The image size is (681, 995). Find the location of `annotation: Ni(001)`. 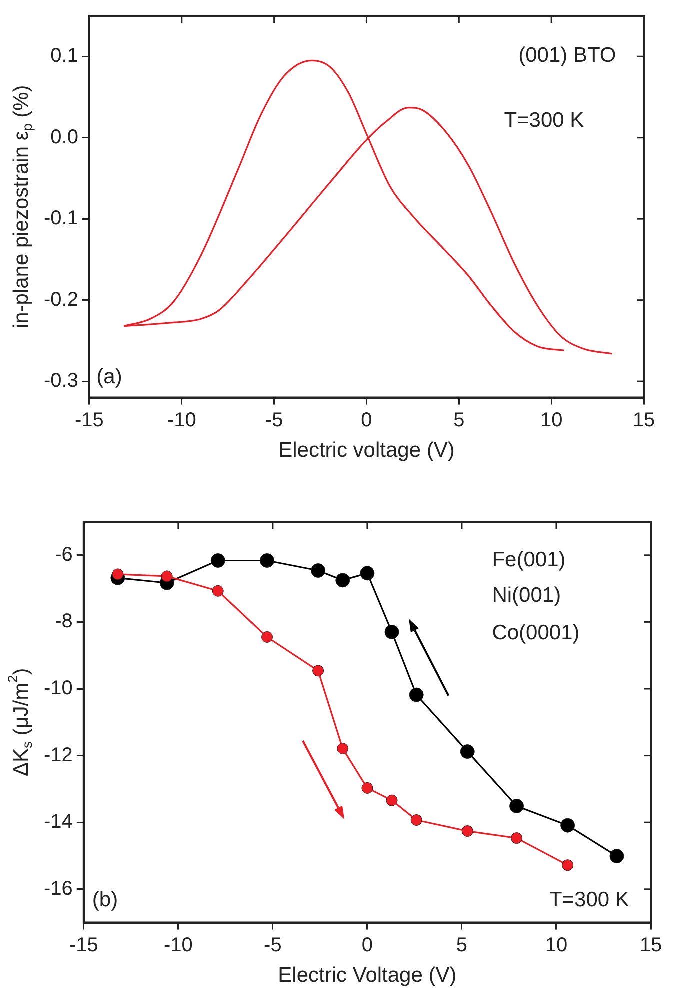

annotation: Ni(001) is located at coordinates (527, 595).